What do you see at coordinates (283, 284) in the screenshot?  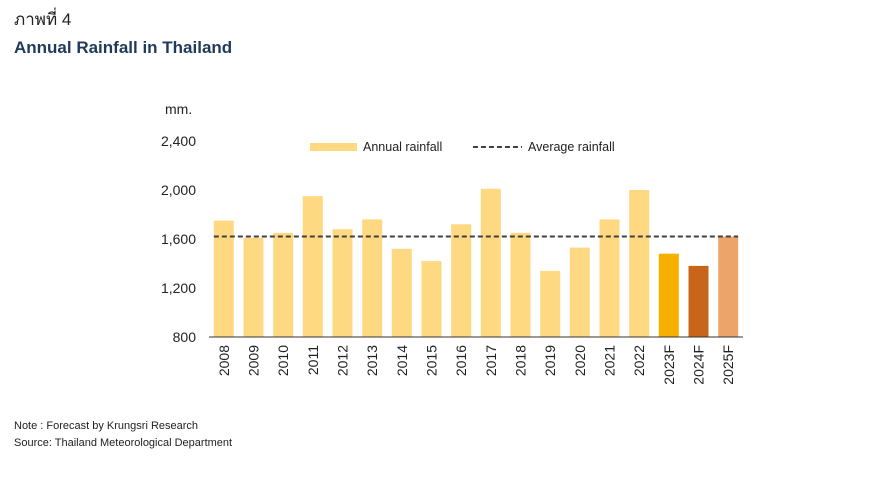 I see `bar-2010` at bounding box center [283, 284].